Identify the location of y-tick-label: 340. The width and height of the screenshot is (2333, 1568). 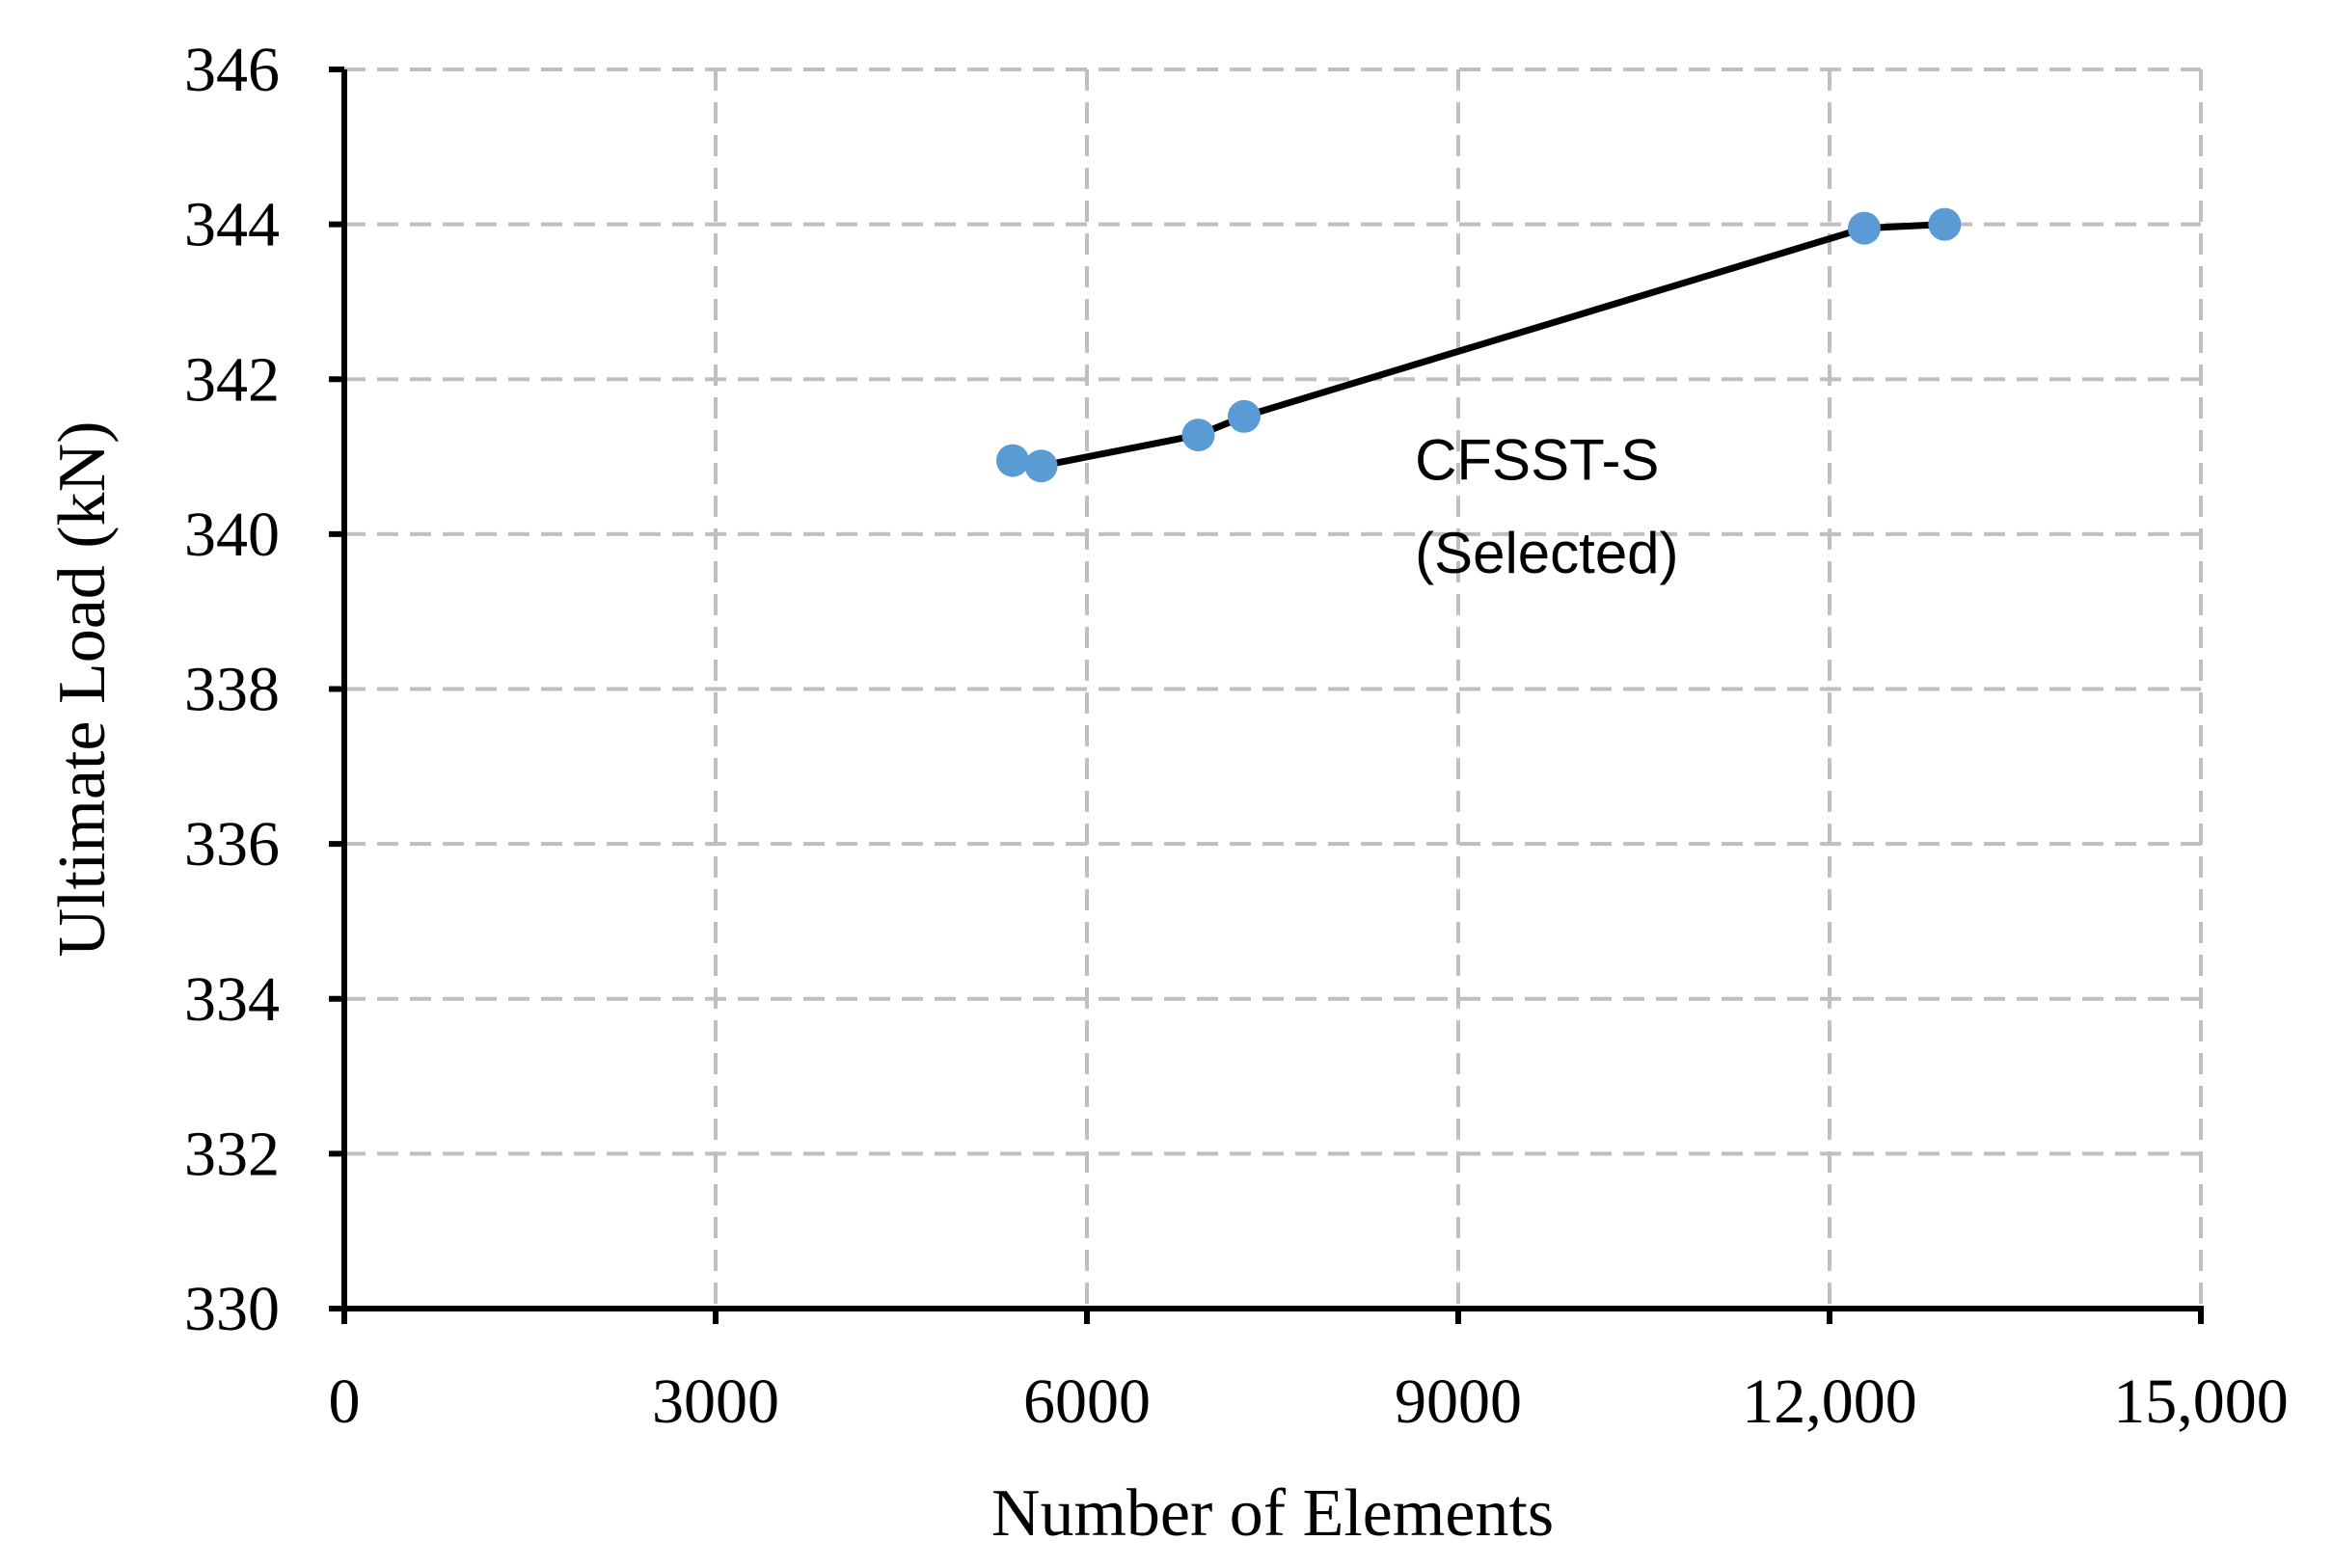
(232, 535).